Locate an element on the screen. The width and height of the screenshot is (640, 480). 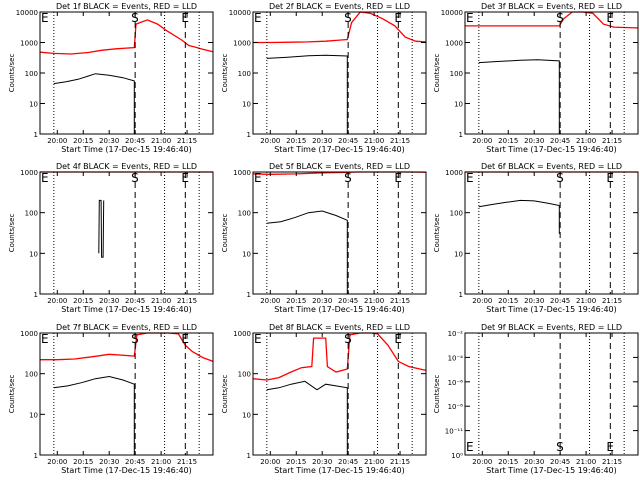
chart-title: Det 9f BLACK = Events, RED = LLD is located at coordinates (551, 327).